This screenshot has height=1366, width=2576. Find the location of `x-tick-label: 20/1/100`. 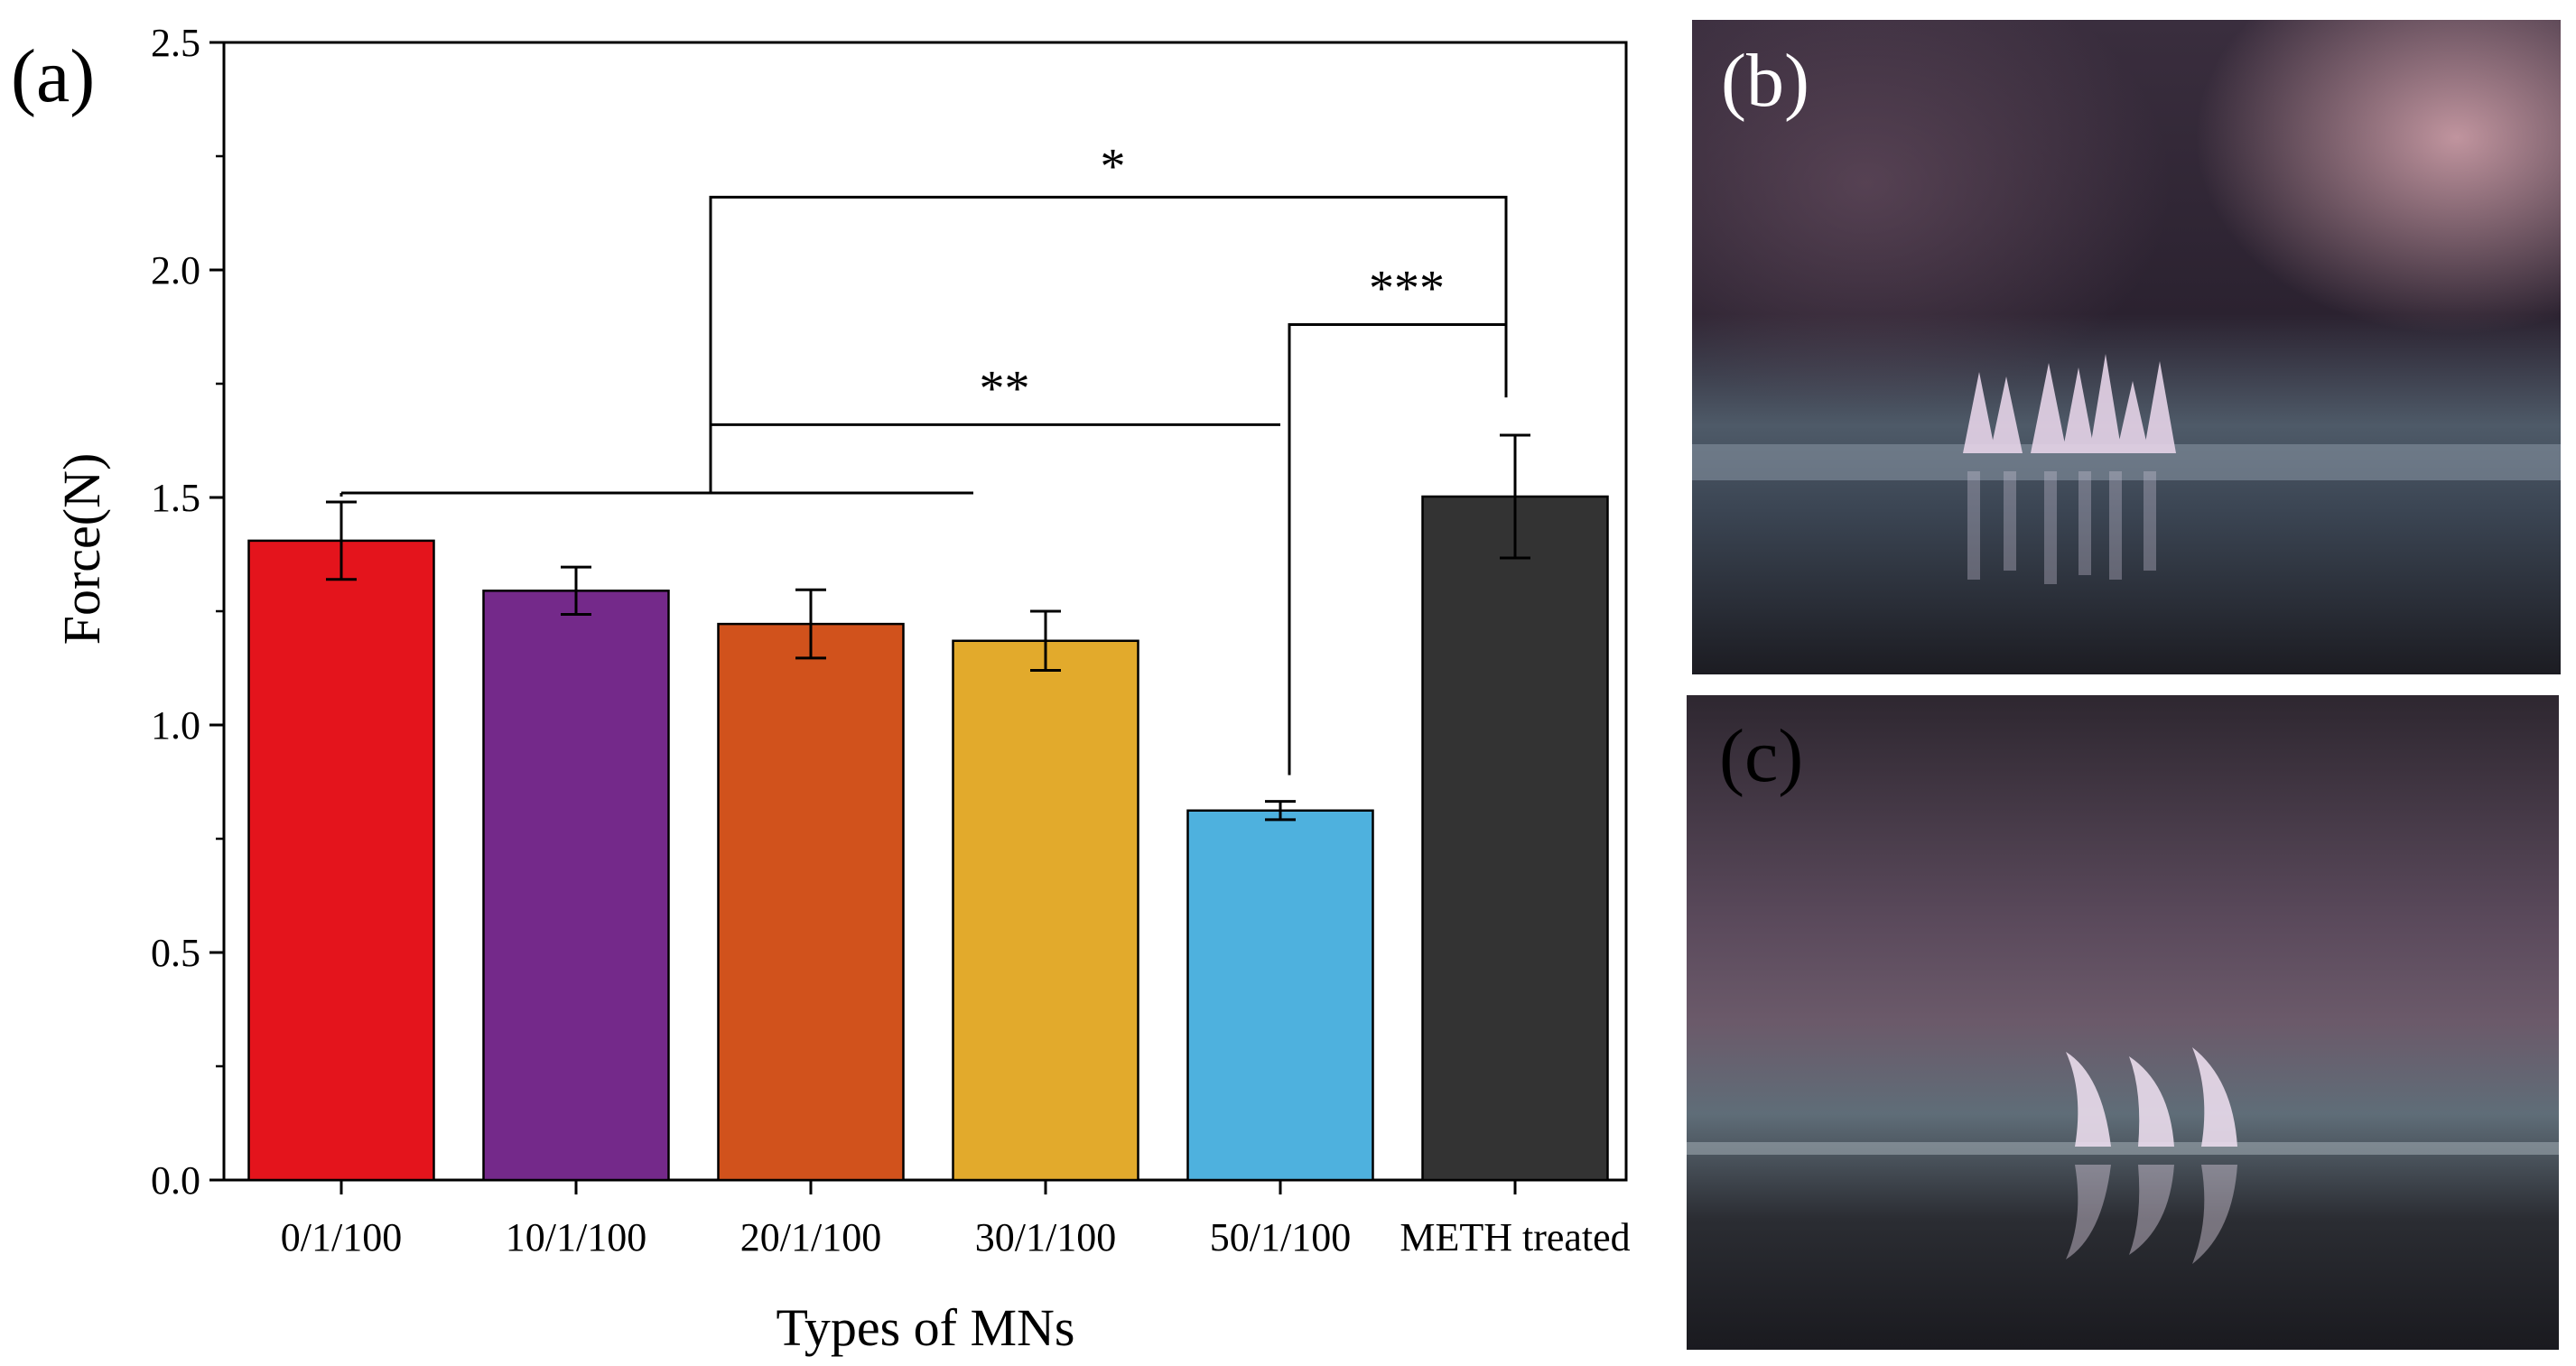

x-tick-label: 20/1/100 is located at coordinates (810, 1237).